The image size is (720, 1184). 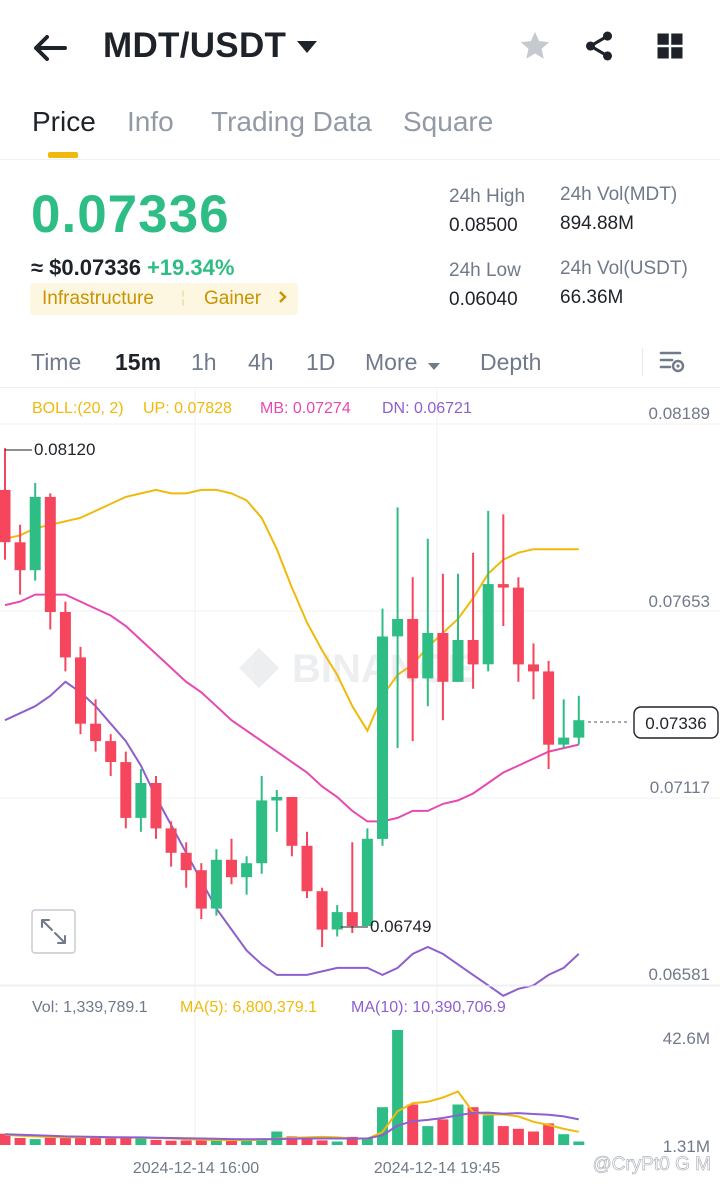 I want to click on tag-infrastructure: Infrastructure, so click(x=98, y=298).